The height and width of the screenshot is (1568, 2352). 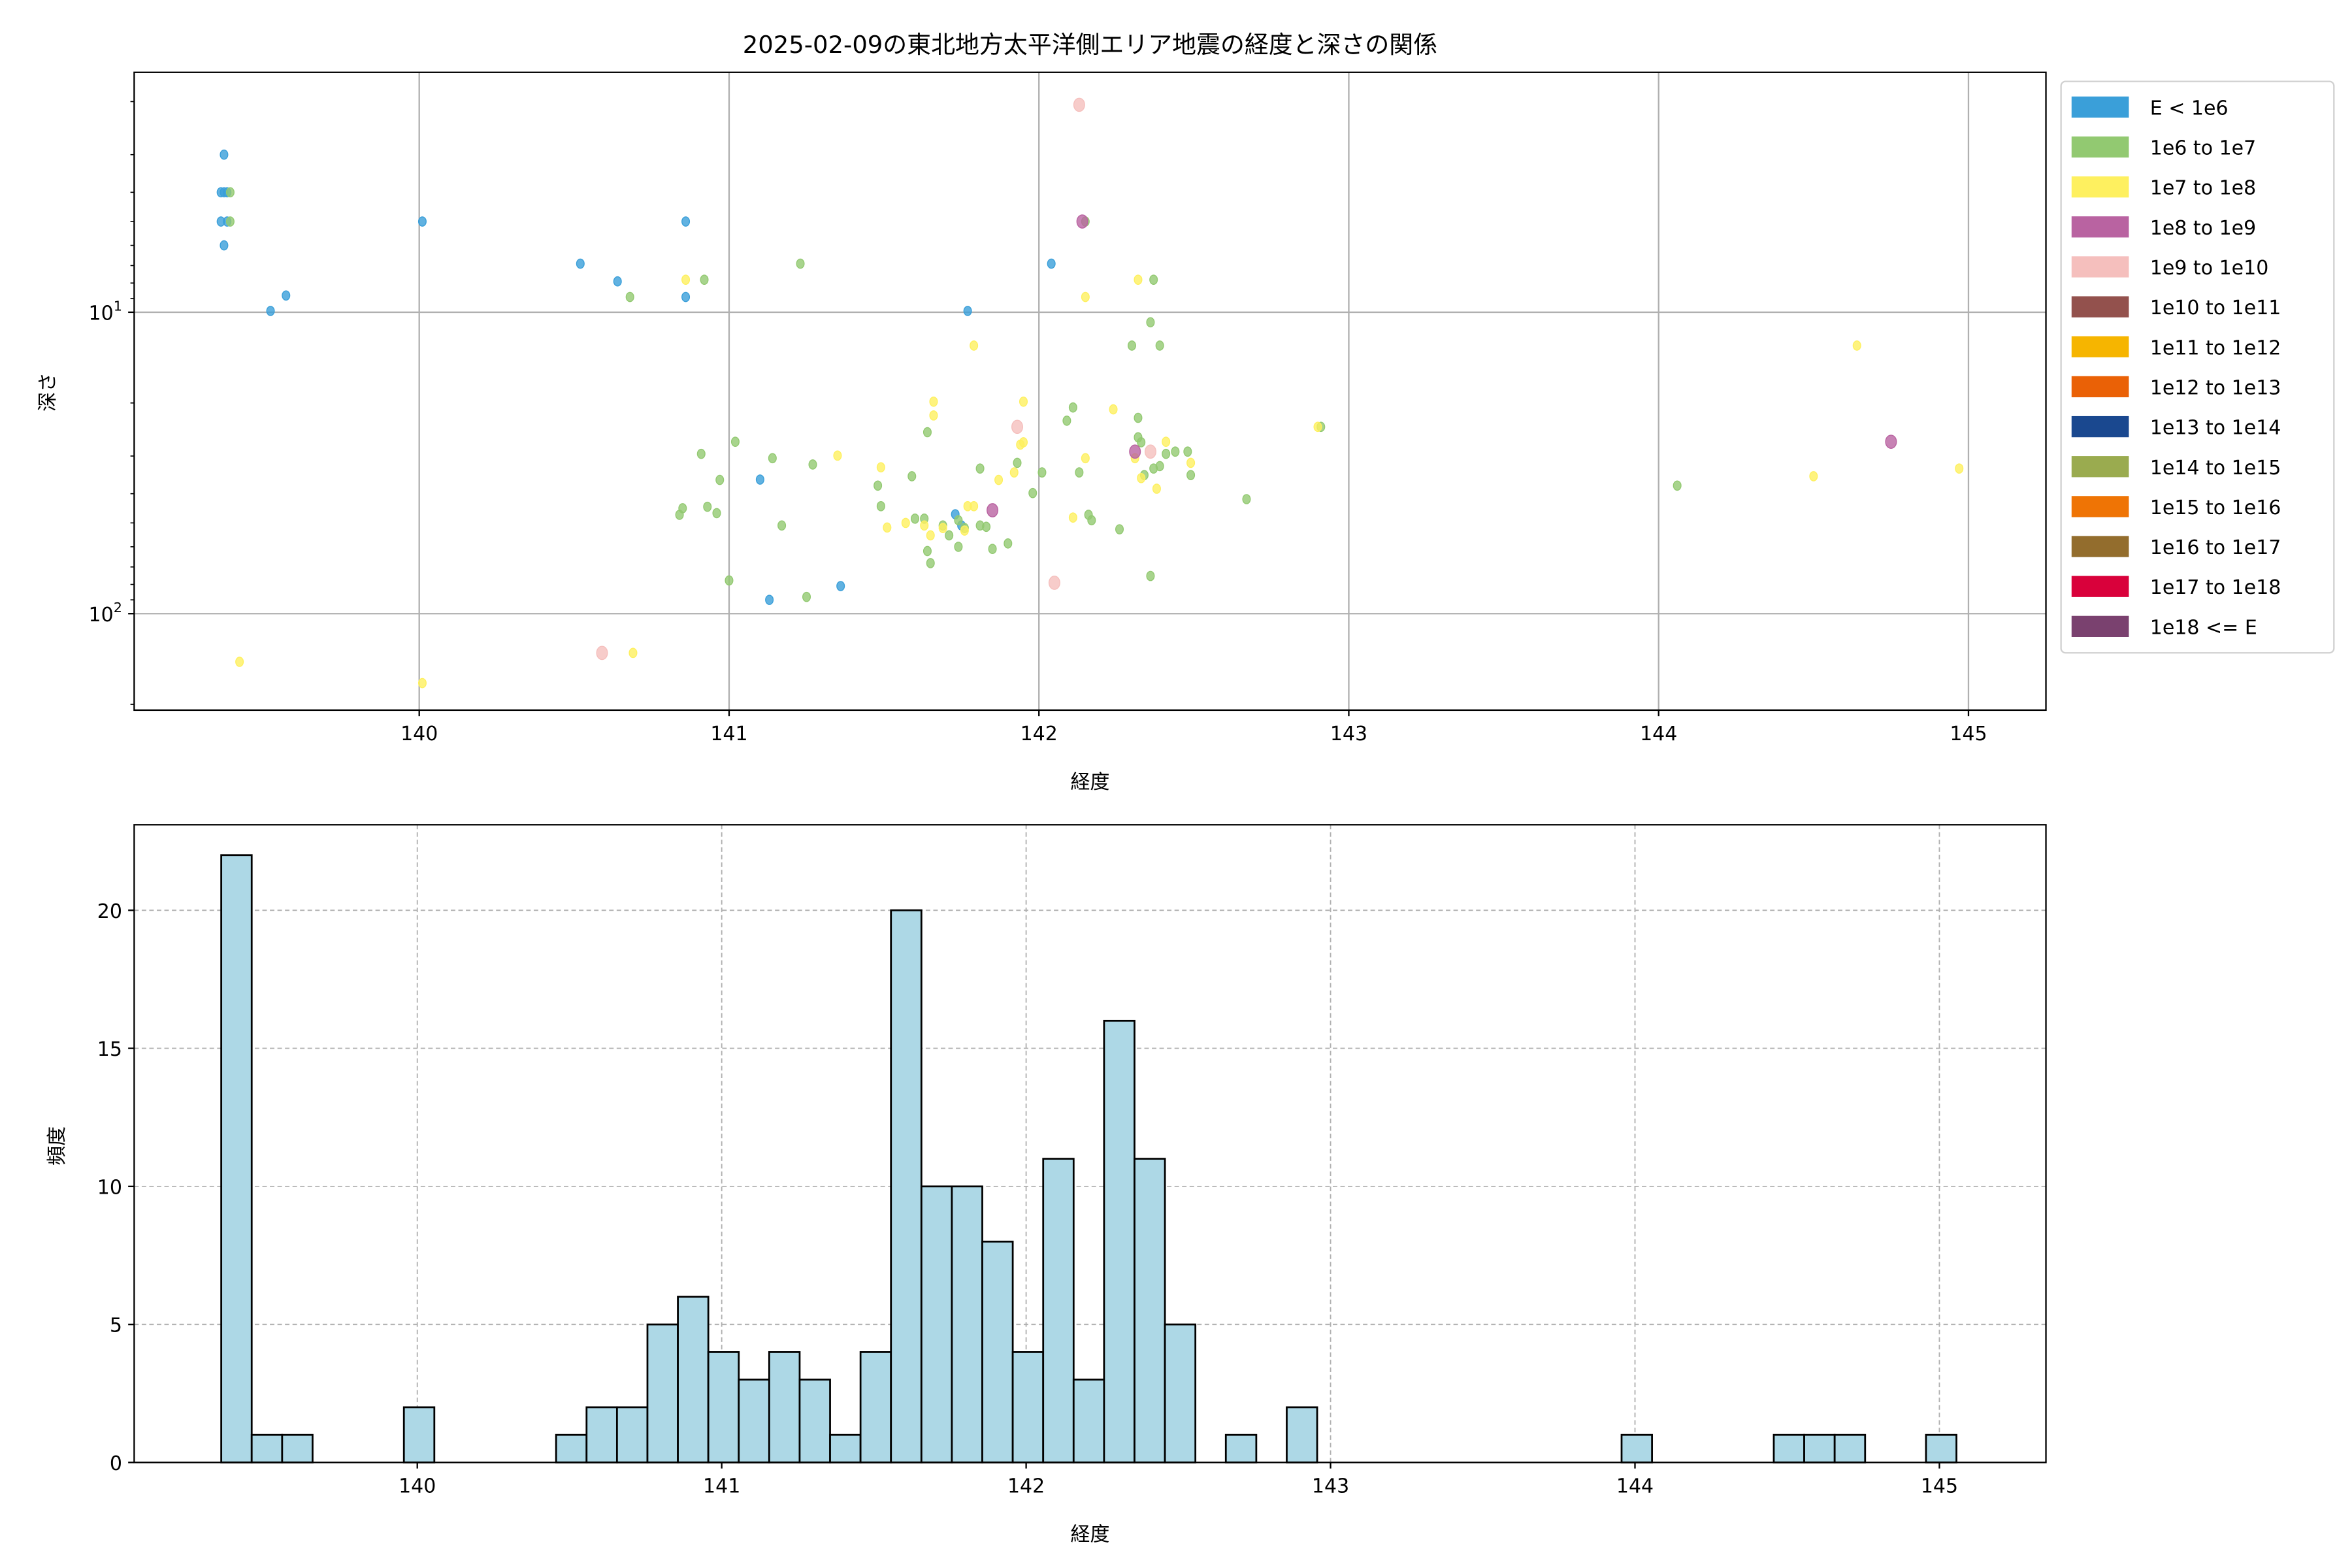 I want to click on y-tick-label: 10¹, so click(x=105, y=312).